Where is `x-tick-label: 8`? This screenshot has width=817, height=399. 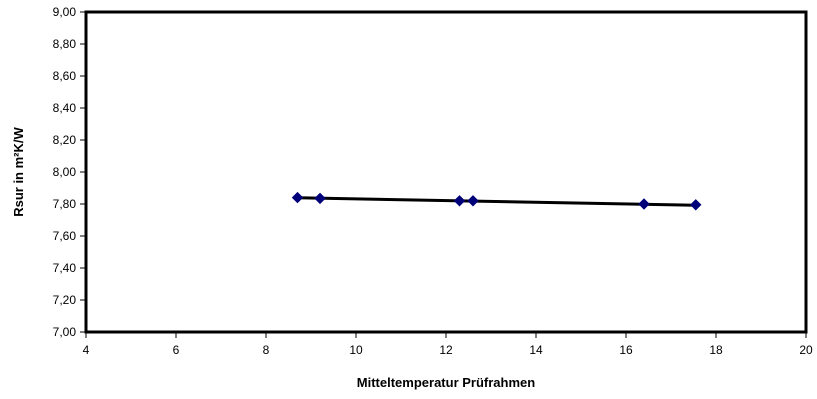
x-tick-label: 8 is located at coordinates (266, 350).